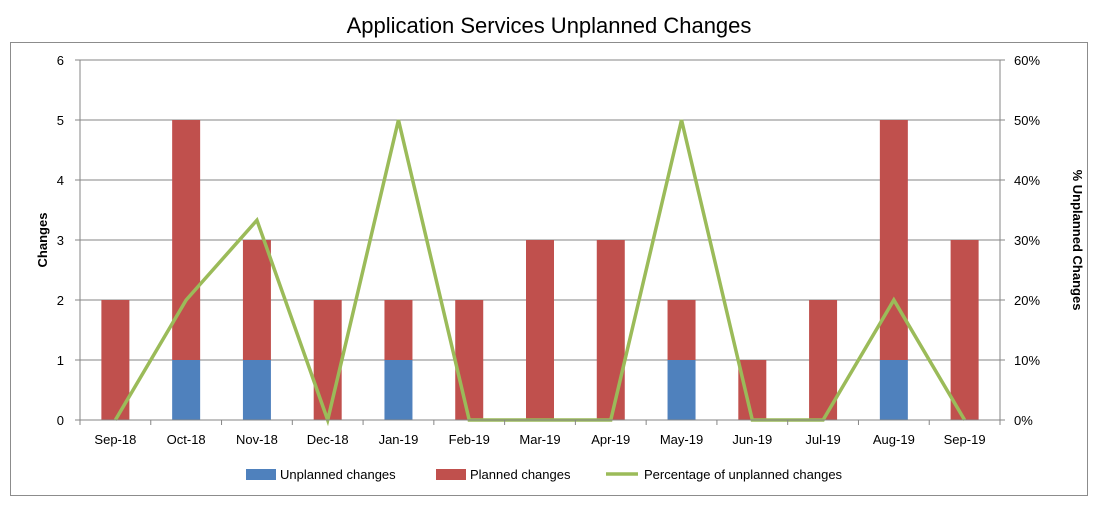  I want to click on y2-tick-label: 60%, so click(1027, 60).